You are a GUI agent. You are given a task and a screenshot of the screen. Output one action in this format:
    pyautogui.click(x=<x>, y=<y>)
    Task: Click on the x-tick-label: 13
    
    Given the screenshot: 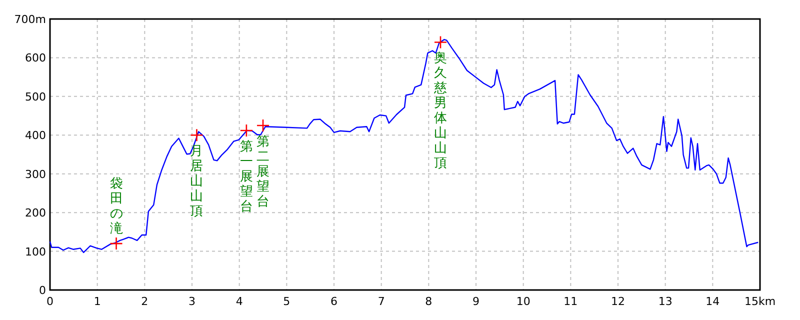 What is the action you would take?
    pyautogui.click(x=665, y=301)
    